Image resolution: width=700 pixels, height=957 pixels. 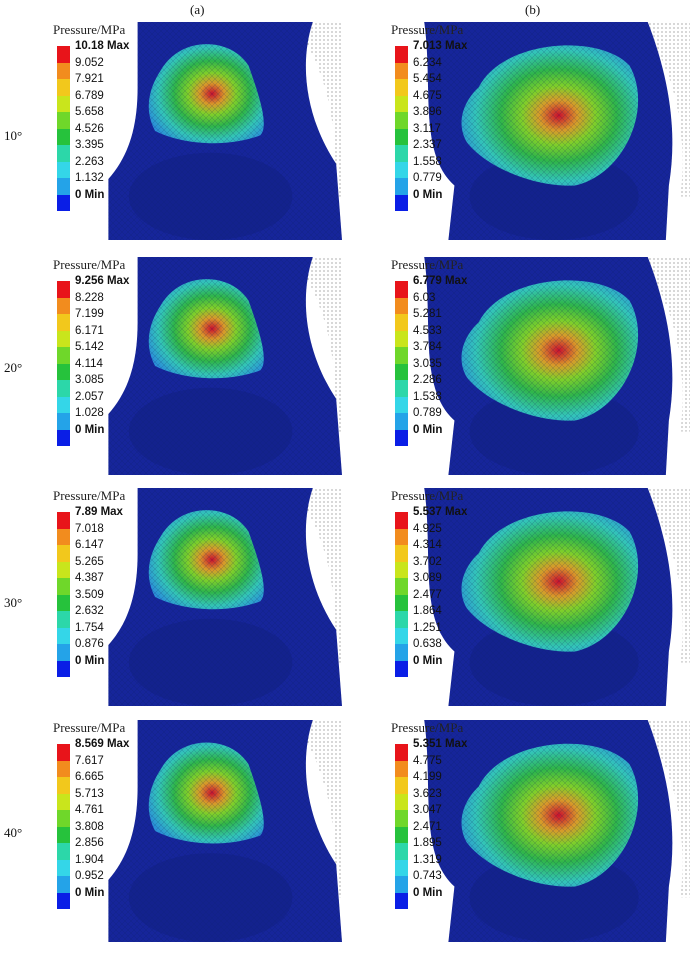 What do you see at coordinates (427, 178) in the screenshot?
I see `legend-value: 0.779` at bounding box center [427, 178].